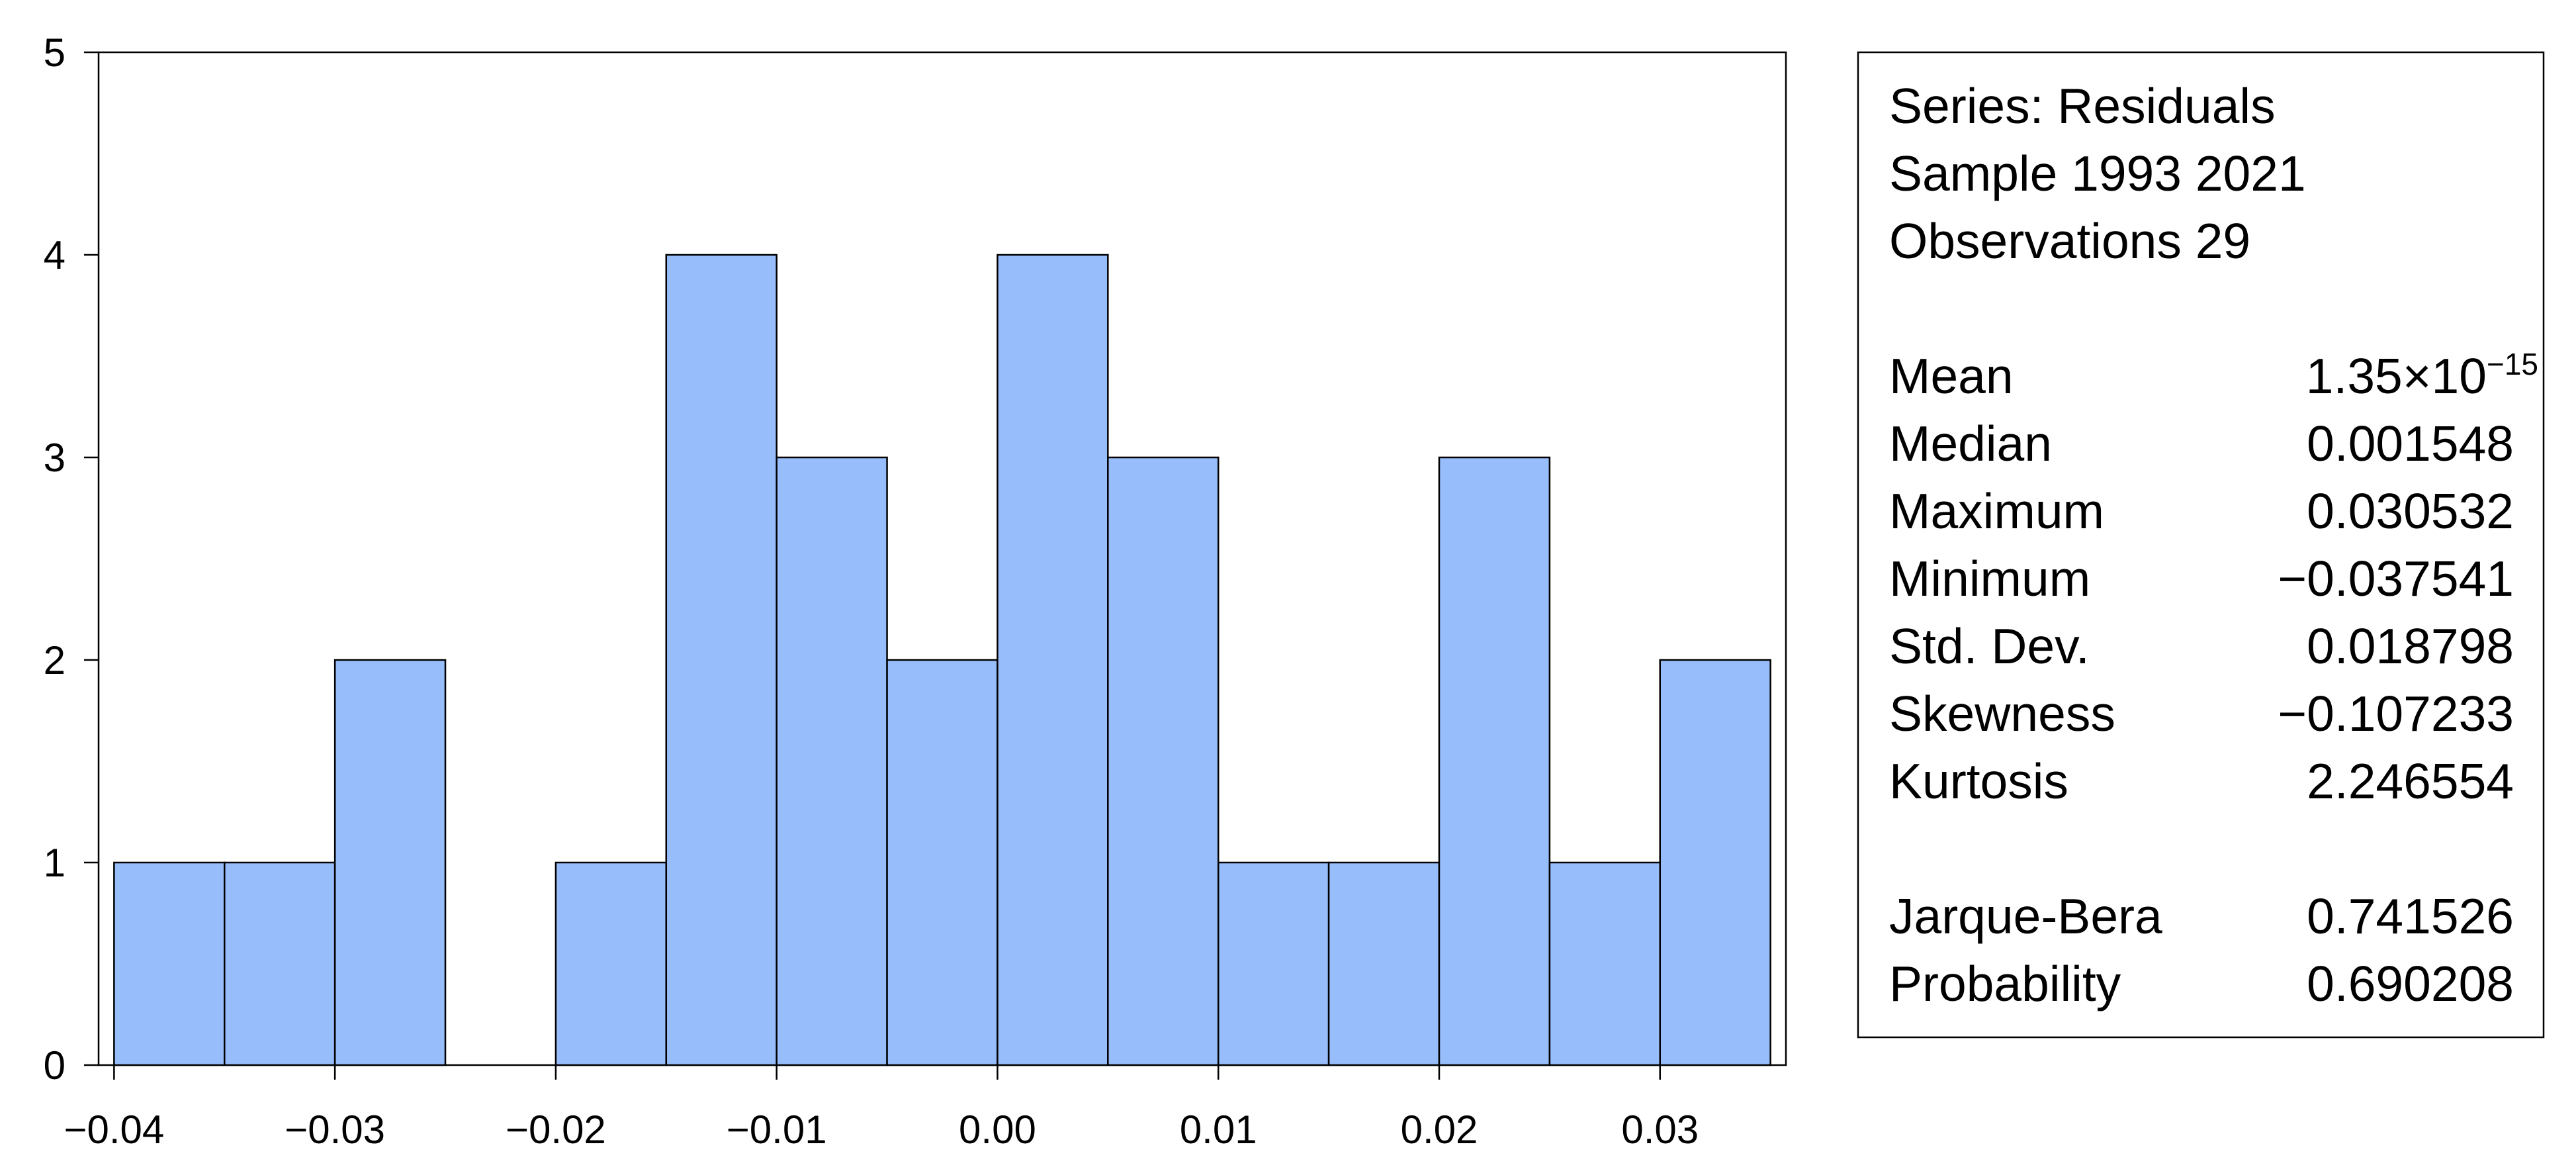 The image size is (2576, 1173). Describe the element at coordinates (2396, 376) in the screenshot. I see `stats-value-base: 1.35×10` at that location.